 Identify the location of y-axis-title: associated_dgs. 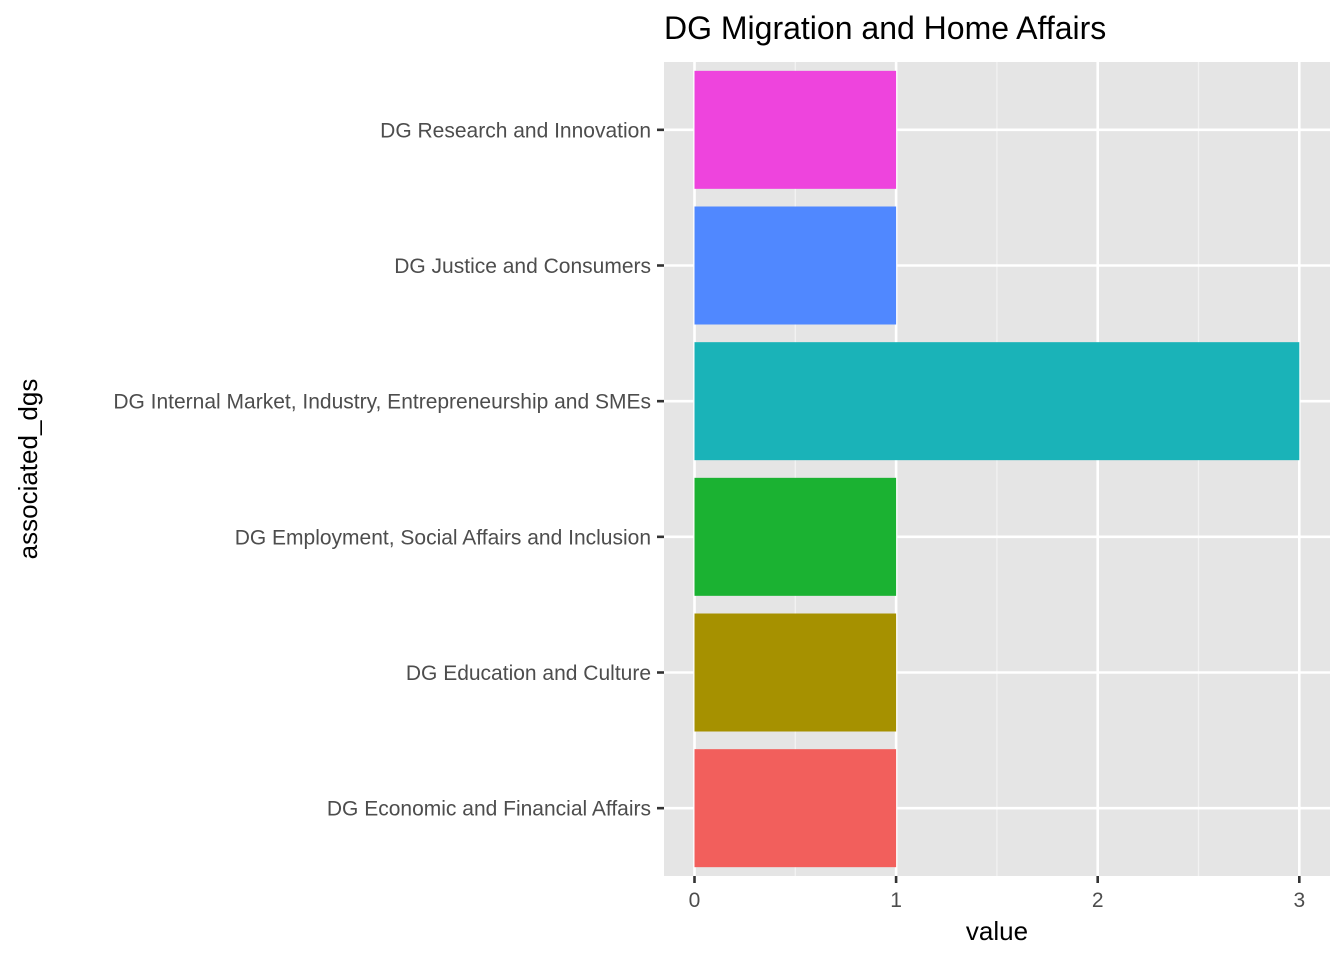
(28, 469).